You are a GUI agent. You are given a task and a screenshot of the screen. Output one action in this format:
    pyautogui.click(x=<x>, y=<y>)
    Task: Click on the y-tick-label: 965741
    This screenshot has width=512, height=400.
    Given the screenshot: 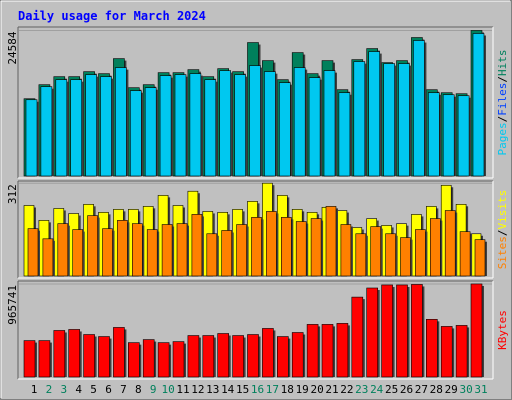 What is the action you would take?
    pyautogui.click(x=12, y=305)
    